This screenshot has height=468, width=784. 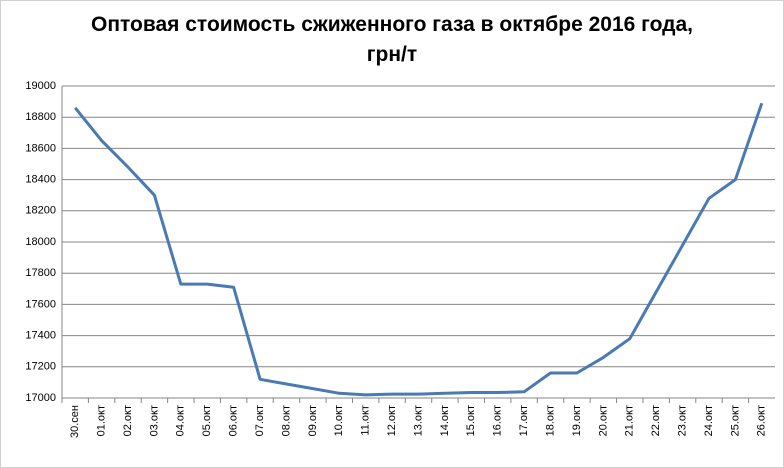 I want to click on x-tick-label: 20.окт, so click(x=603, y=420).